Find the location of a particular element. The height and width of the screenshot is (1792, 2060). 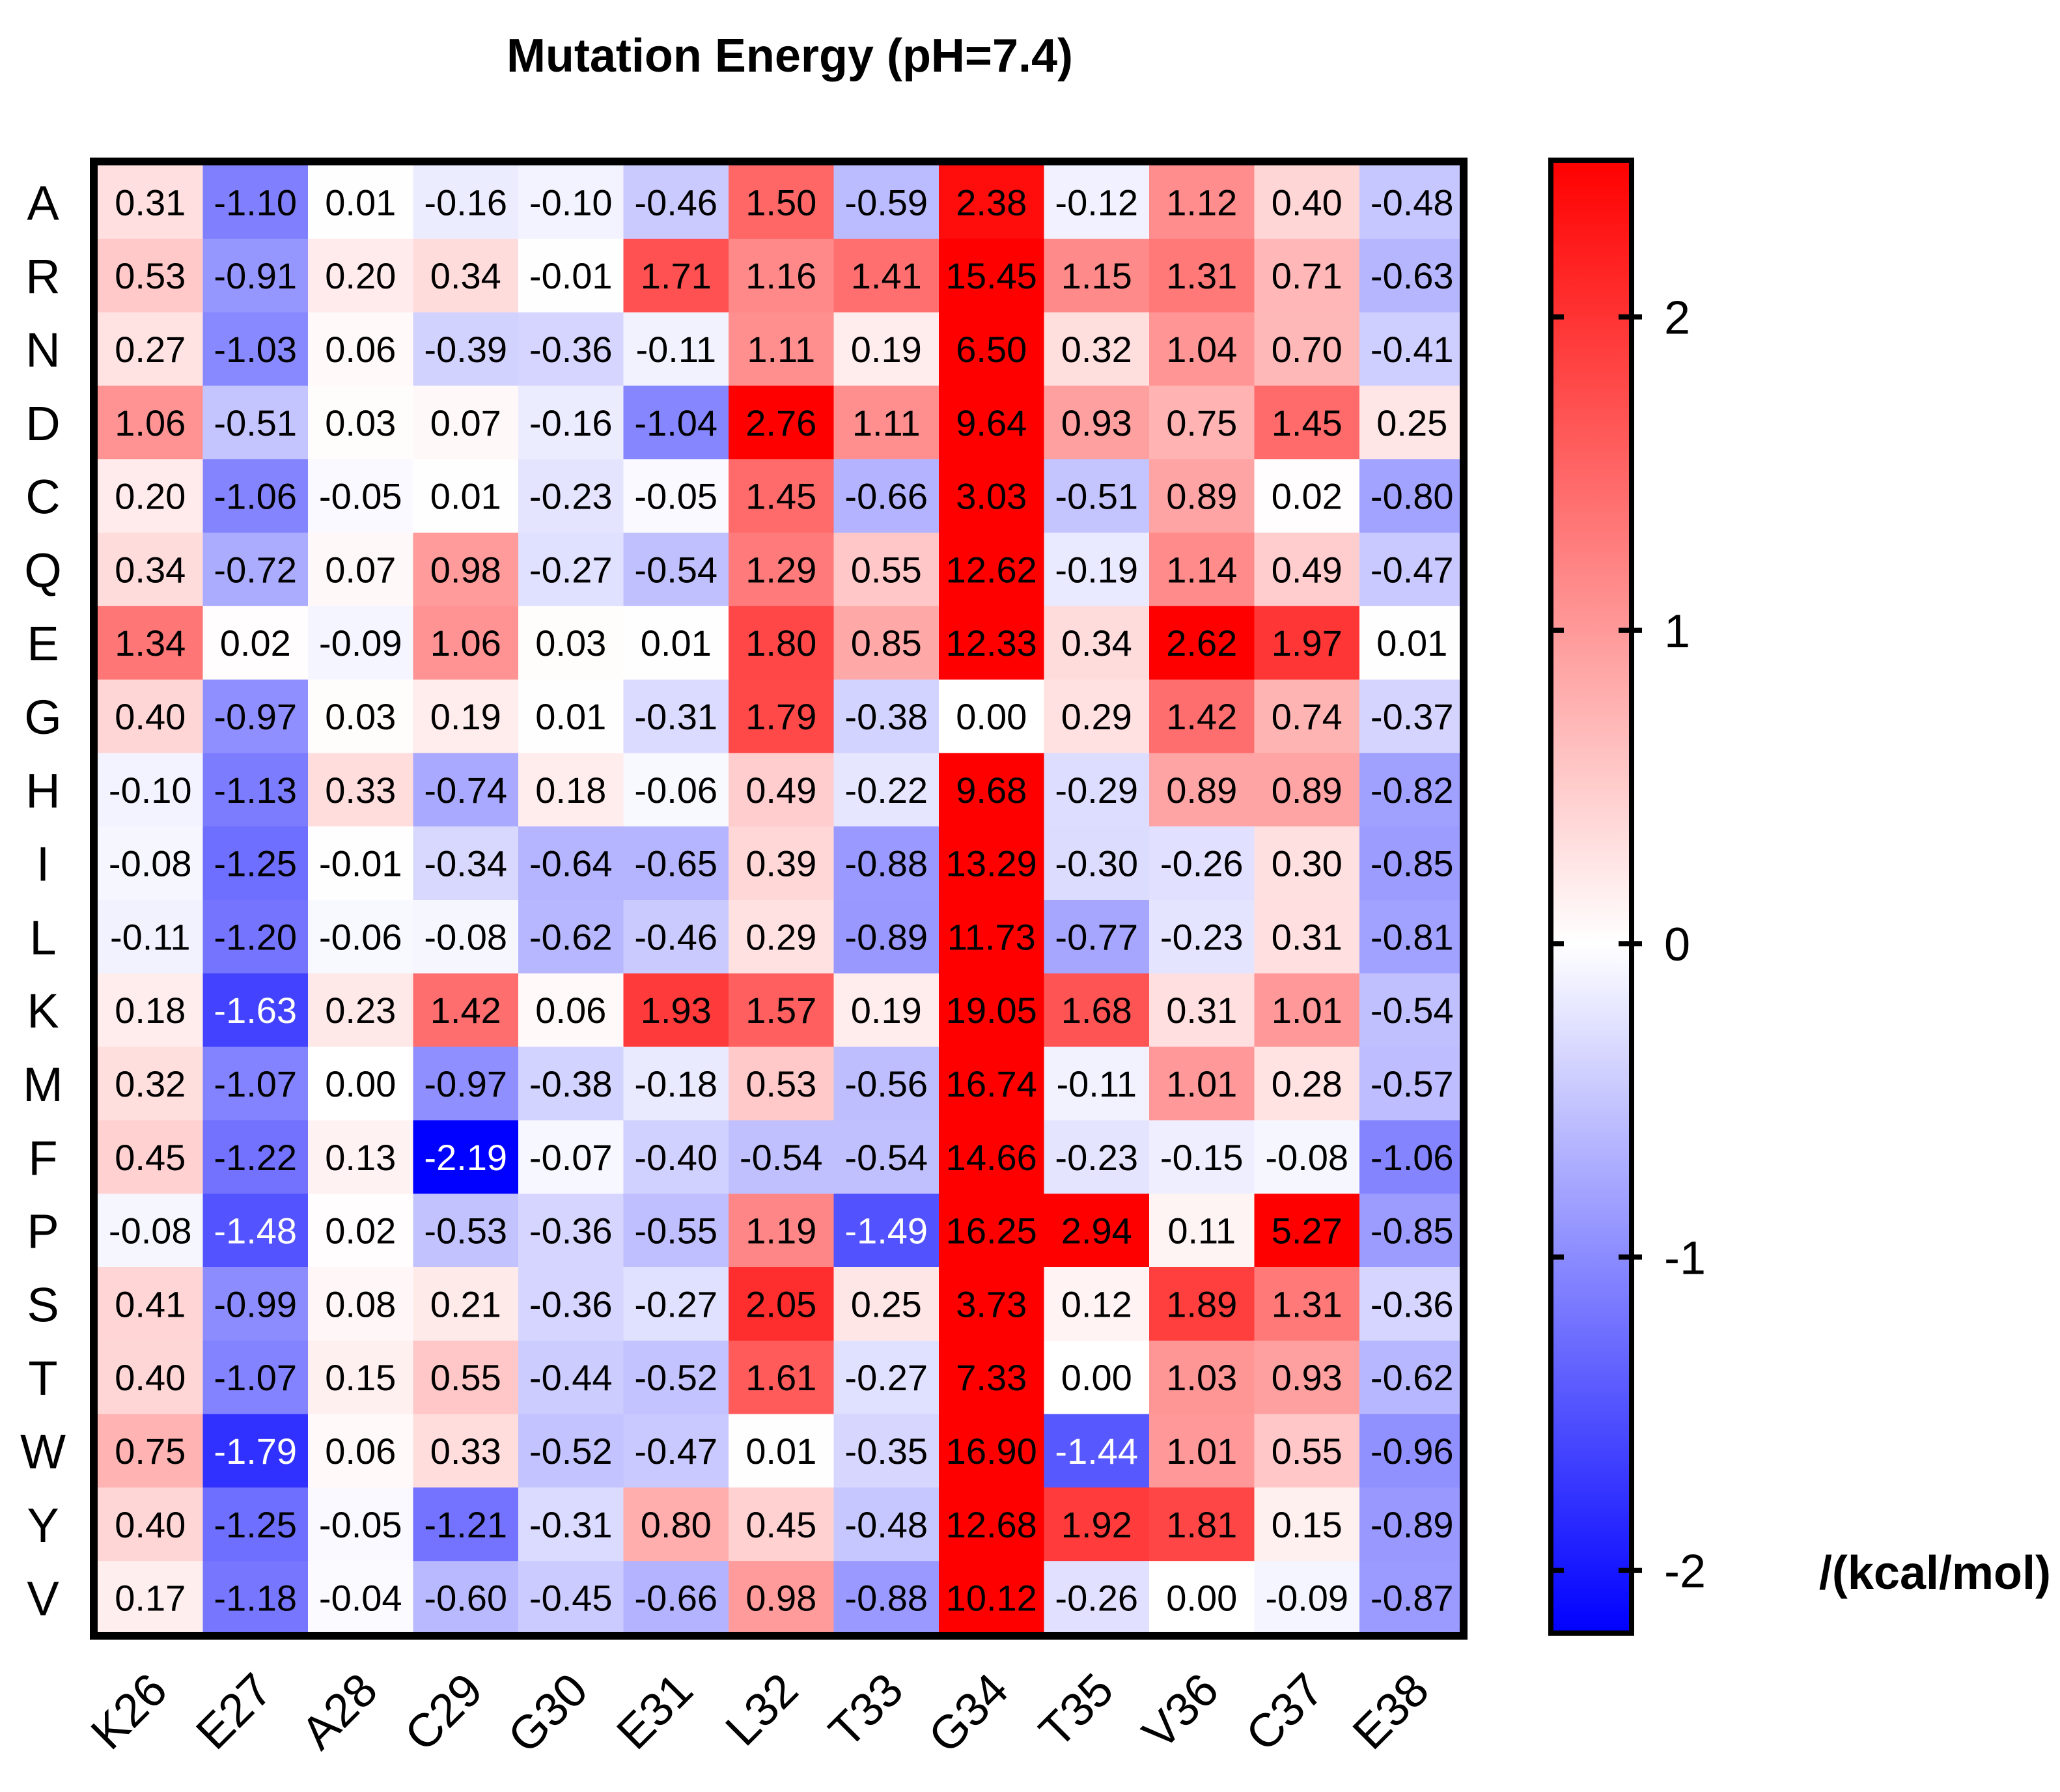

cell-value-label: 1.97 is located at coordinates (1307, 644).